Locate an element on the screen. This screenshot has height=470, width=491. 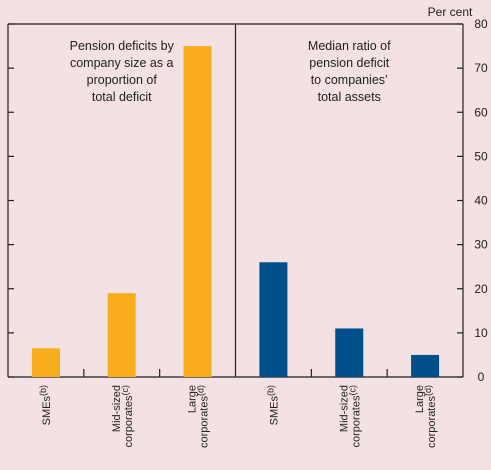
y-tick-label: 50 is located at coordinates (481, 156).